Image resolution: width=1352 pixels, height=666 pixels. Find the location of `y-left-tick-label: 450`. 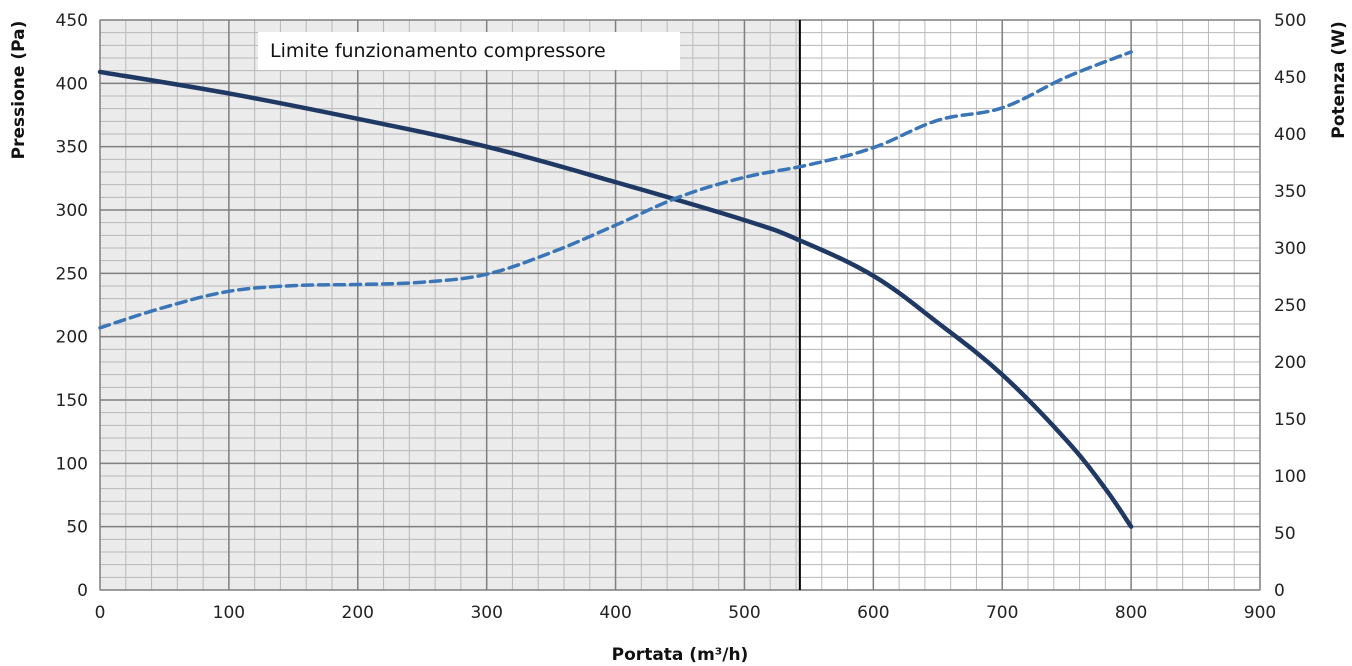

y-left-tick-label: 450 is located at coordinates (72, 21).